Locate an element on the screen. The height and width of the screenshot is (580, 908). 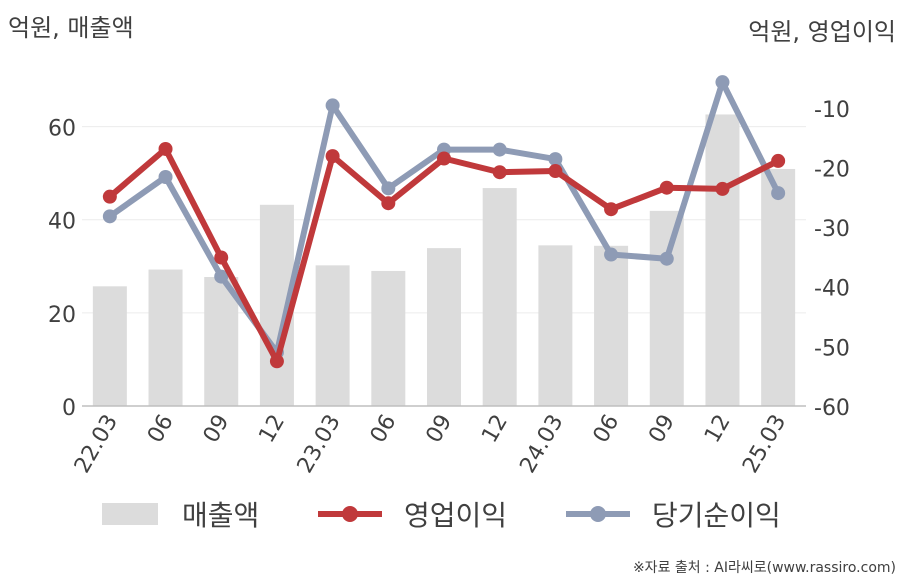
right-tick-label: -60 is located at coordinates (832, 408).